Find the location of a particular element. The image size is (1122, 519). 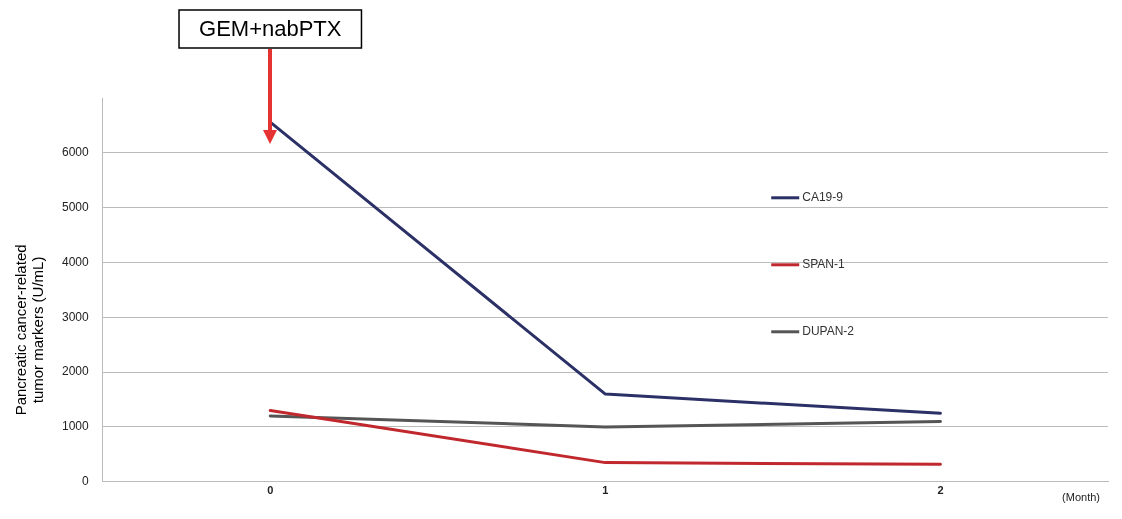

legend-label: SPAN-1 is located at coordinates (824, 264).